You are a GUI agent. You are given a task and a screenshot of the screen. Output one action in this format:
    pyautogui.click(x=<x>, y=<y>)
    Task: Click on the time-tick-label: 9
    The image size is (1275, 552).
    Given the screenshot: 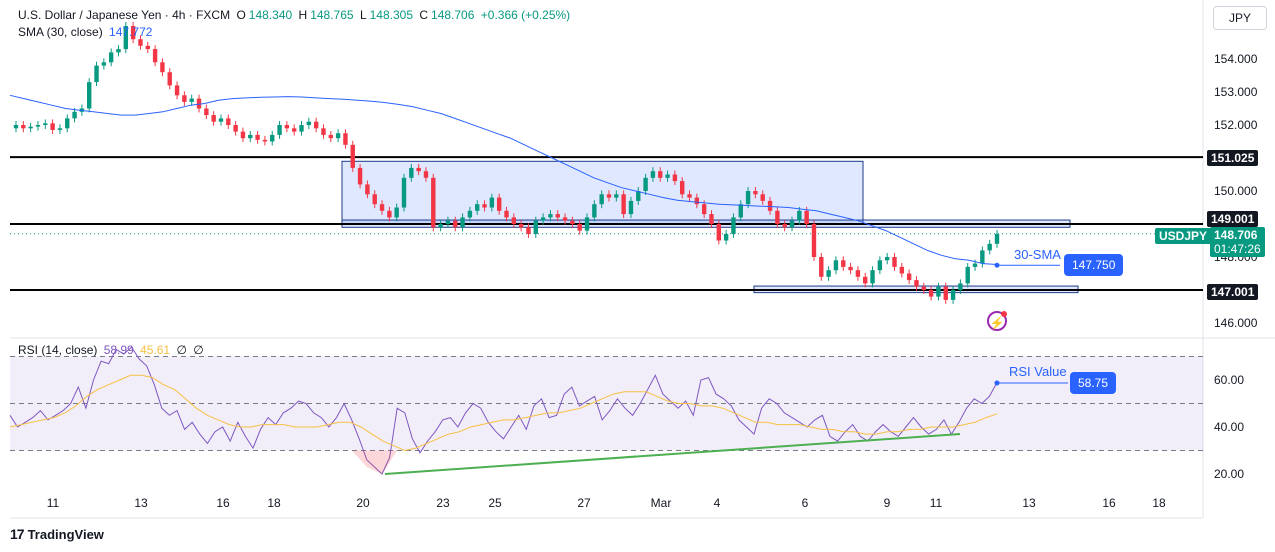 What is the action you would take?
    pyautogui.click(x=887, y=503)
    